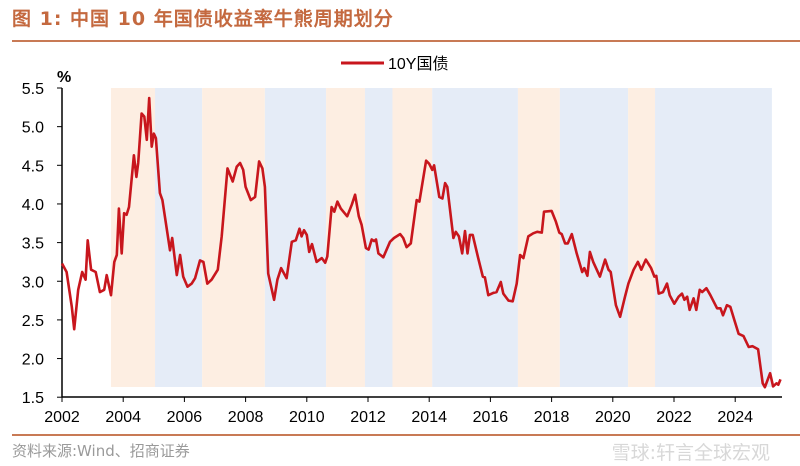 Image resolution: width=800 pixels, height=466 pixels. I want to click on y-tick-label: 2.5, so click(33, 321).